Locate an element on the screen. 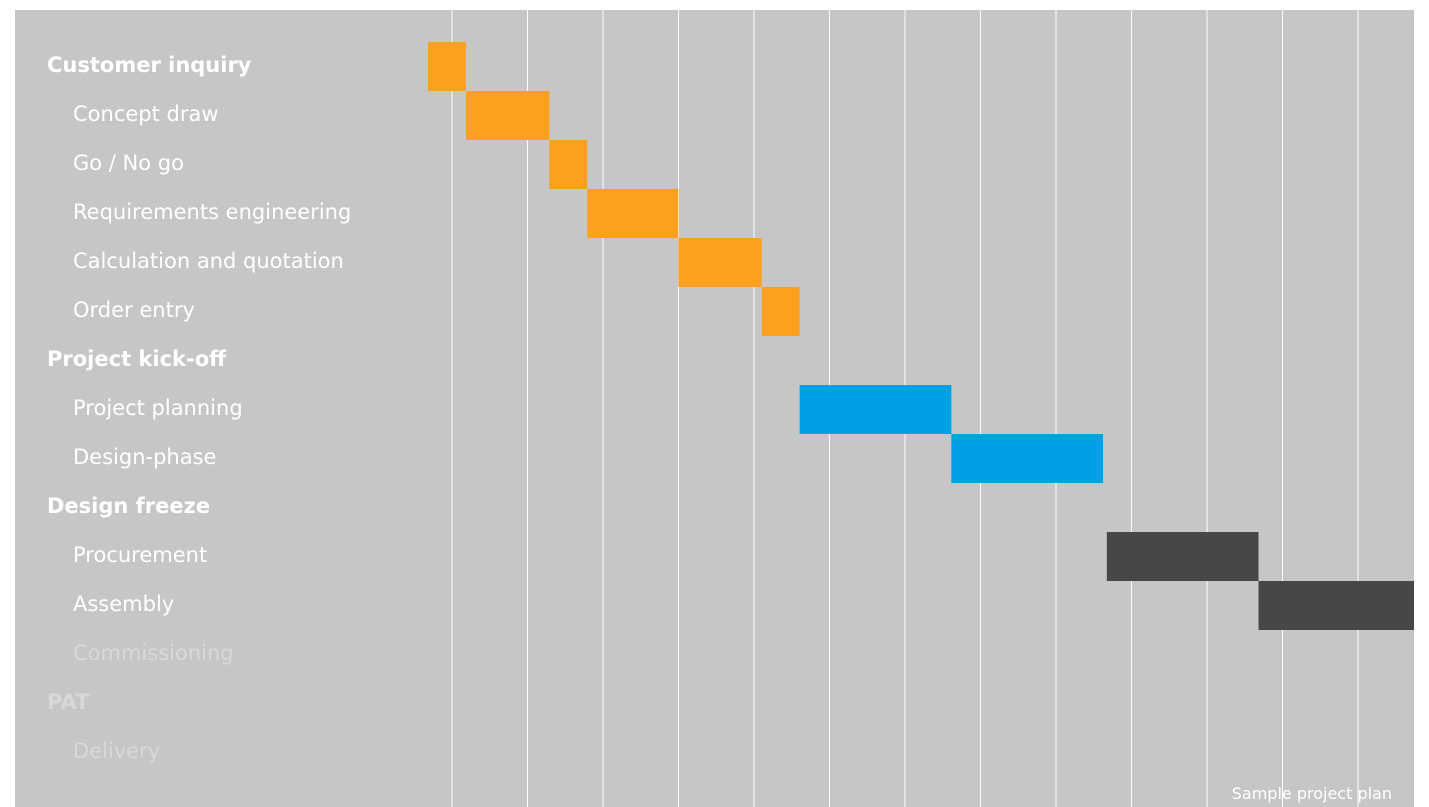  milestone-label: Design freeze is located at coordinates (129, 506).